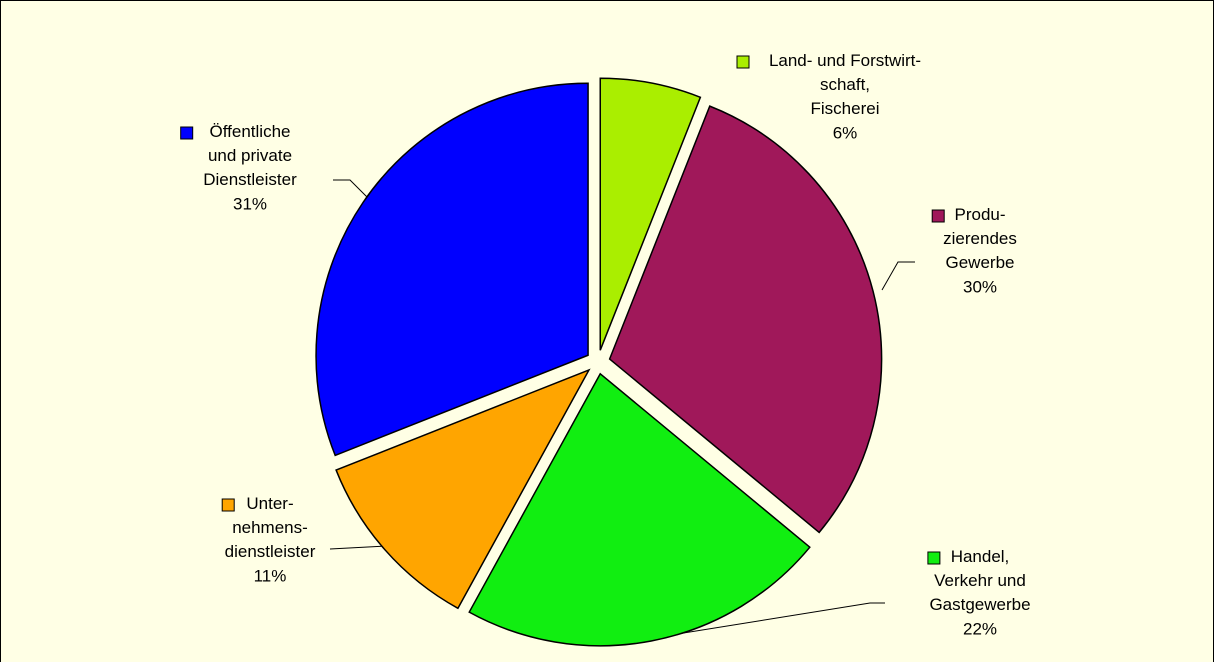  What do you see at coordinates (980, 238) in the screenshot?
I see `slice-label: Produ-zierendes Gewerbe` at bounding box center [980, 238].